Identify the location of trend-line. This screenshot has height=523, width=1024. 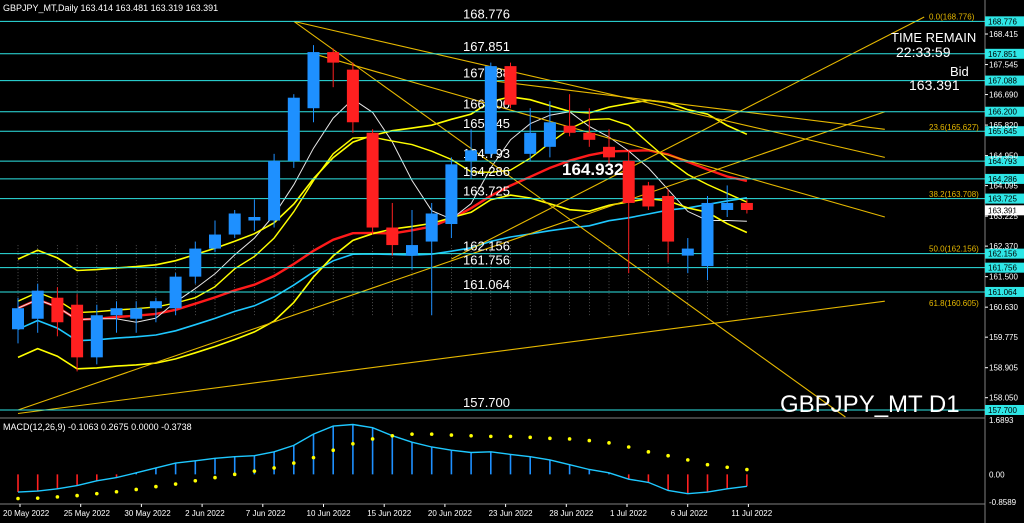
(687, 105).